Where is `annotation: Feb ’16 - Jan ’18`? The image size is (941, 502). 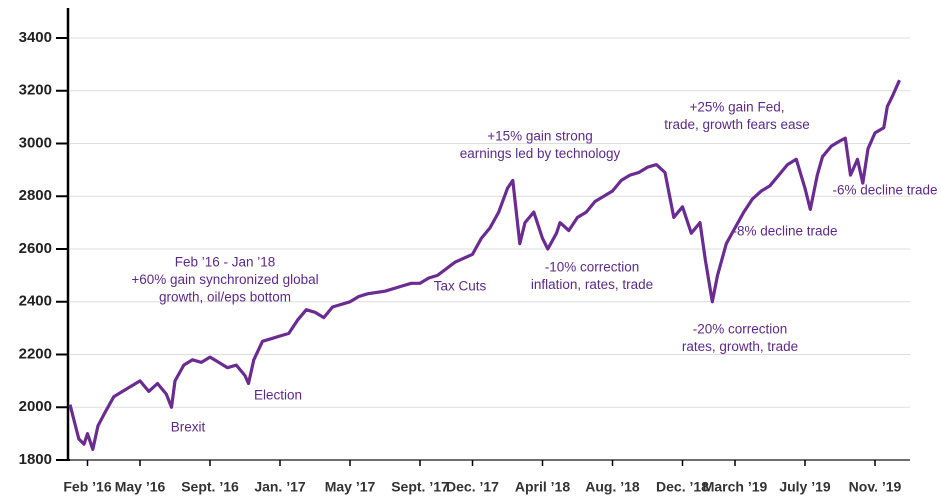
annotation: Feb ’16 - Jan ’18 is located at coordinates (225, 262).